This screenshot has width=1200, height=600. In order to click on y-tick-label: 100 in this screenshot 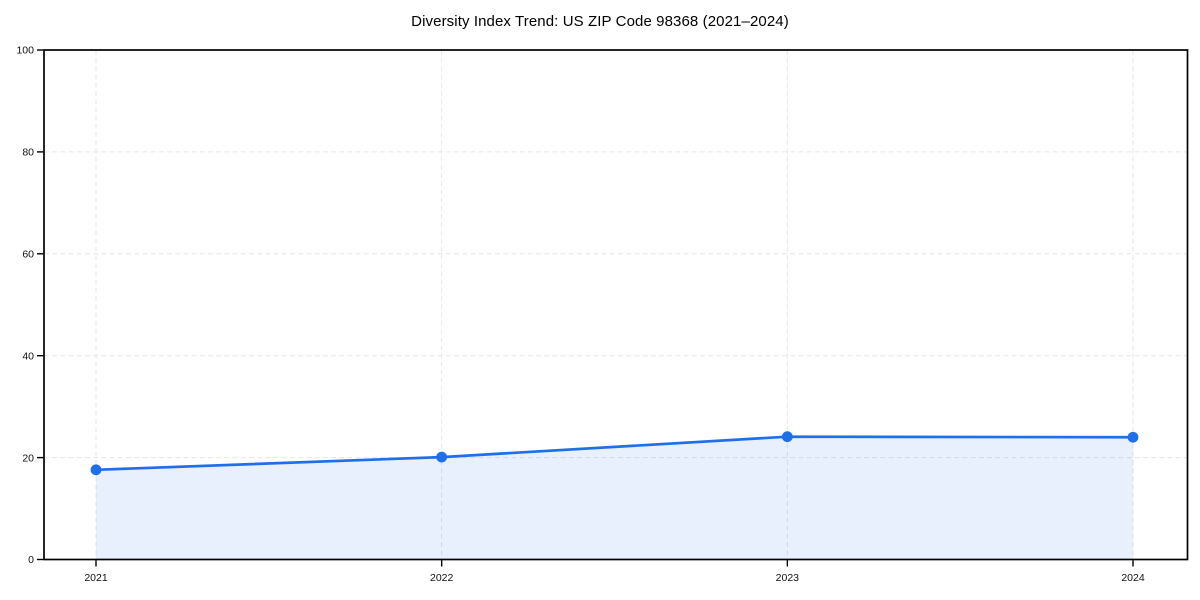, I will do `click(25, 51)`.